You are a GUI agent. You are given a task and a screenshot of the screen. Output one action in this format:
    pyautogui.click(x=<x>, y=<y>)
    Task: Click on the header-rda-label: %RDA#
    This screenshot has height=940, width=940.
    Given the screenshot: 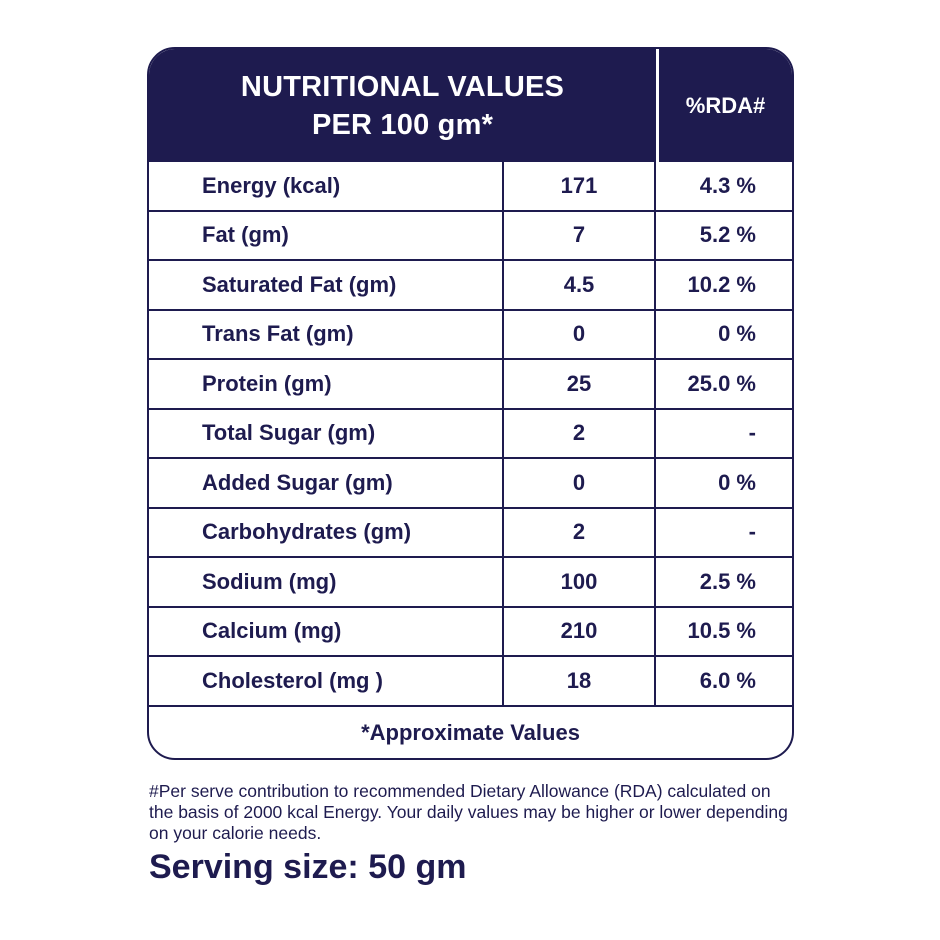 What is the action you would take?
    pyautogui.click(x=725, y=105)
    